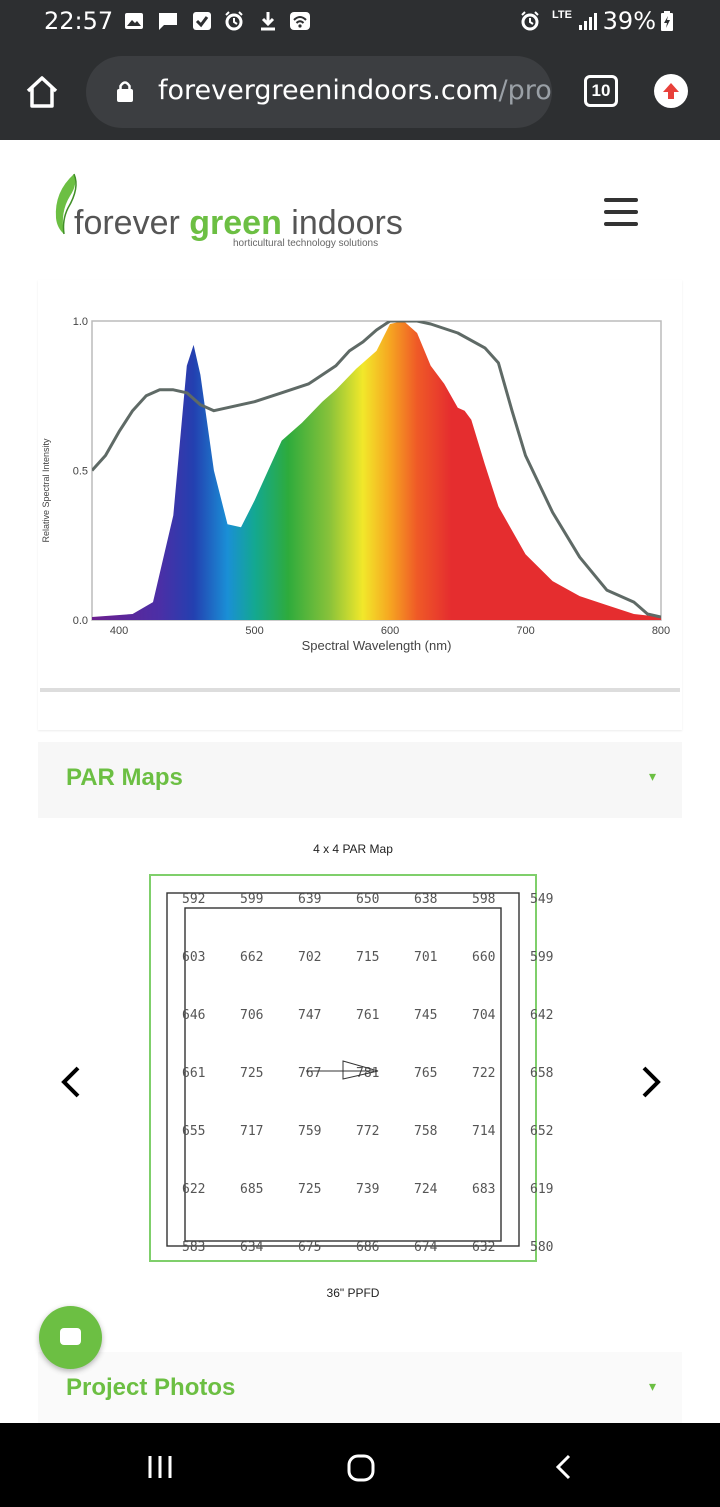  I want to click on par-value: 634, so click(252, 1247).